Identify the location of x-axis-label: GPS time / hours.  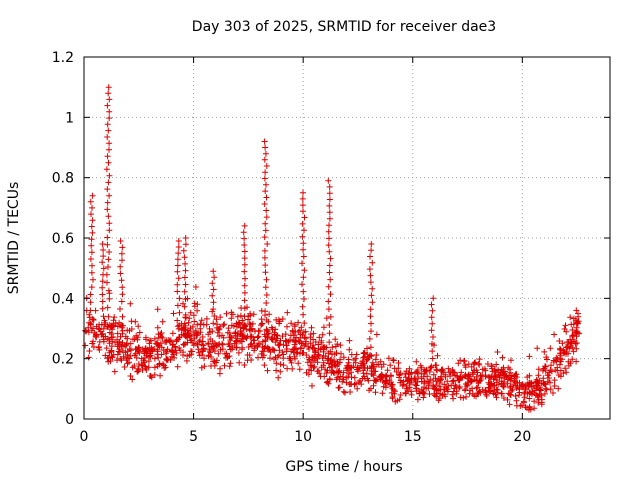
(343, 467).